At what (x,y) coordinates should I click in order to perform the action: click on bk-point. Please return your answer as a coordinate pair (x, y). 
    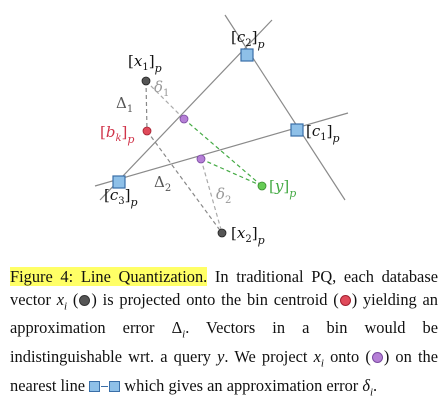
    Looking at the image, I should click on (147, 131).